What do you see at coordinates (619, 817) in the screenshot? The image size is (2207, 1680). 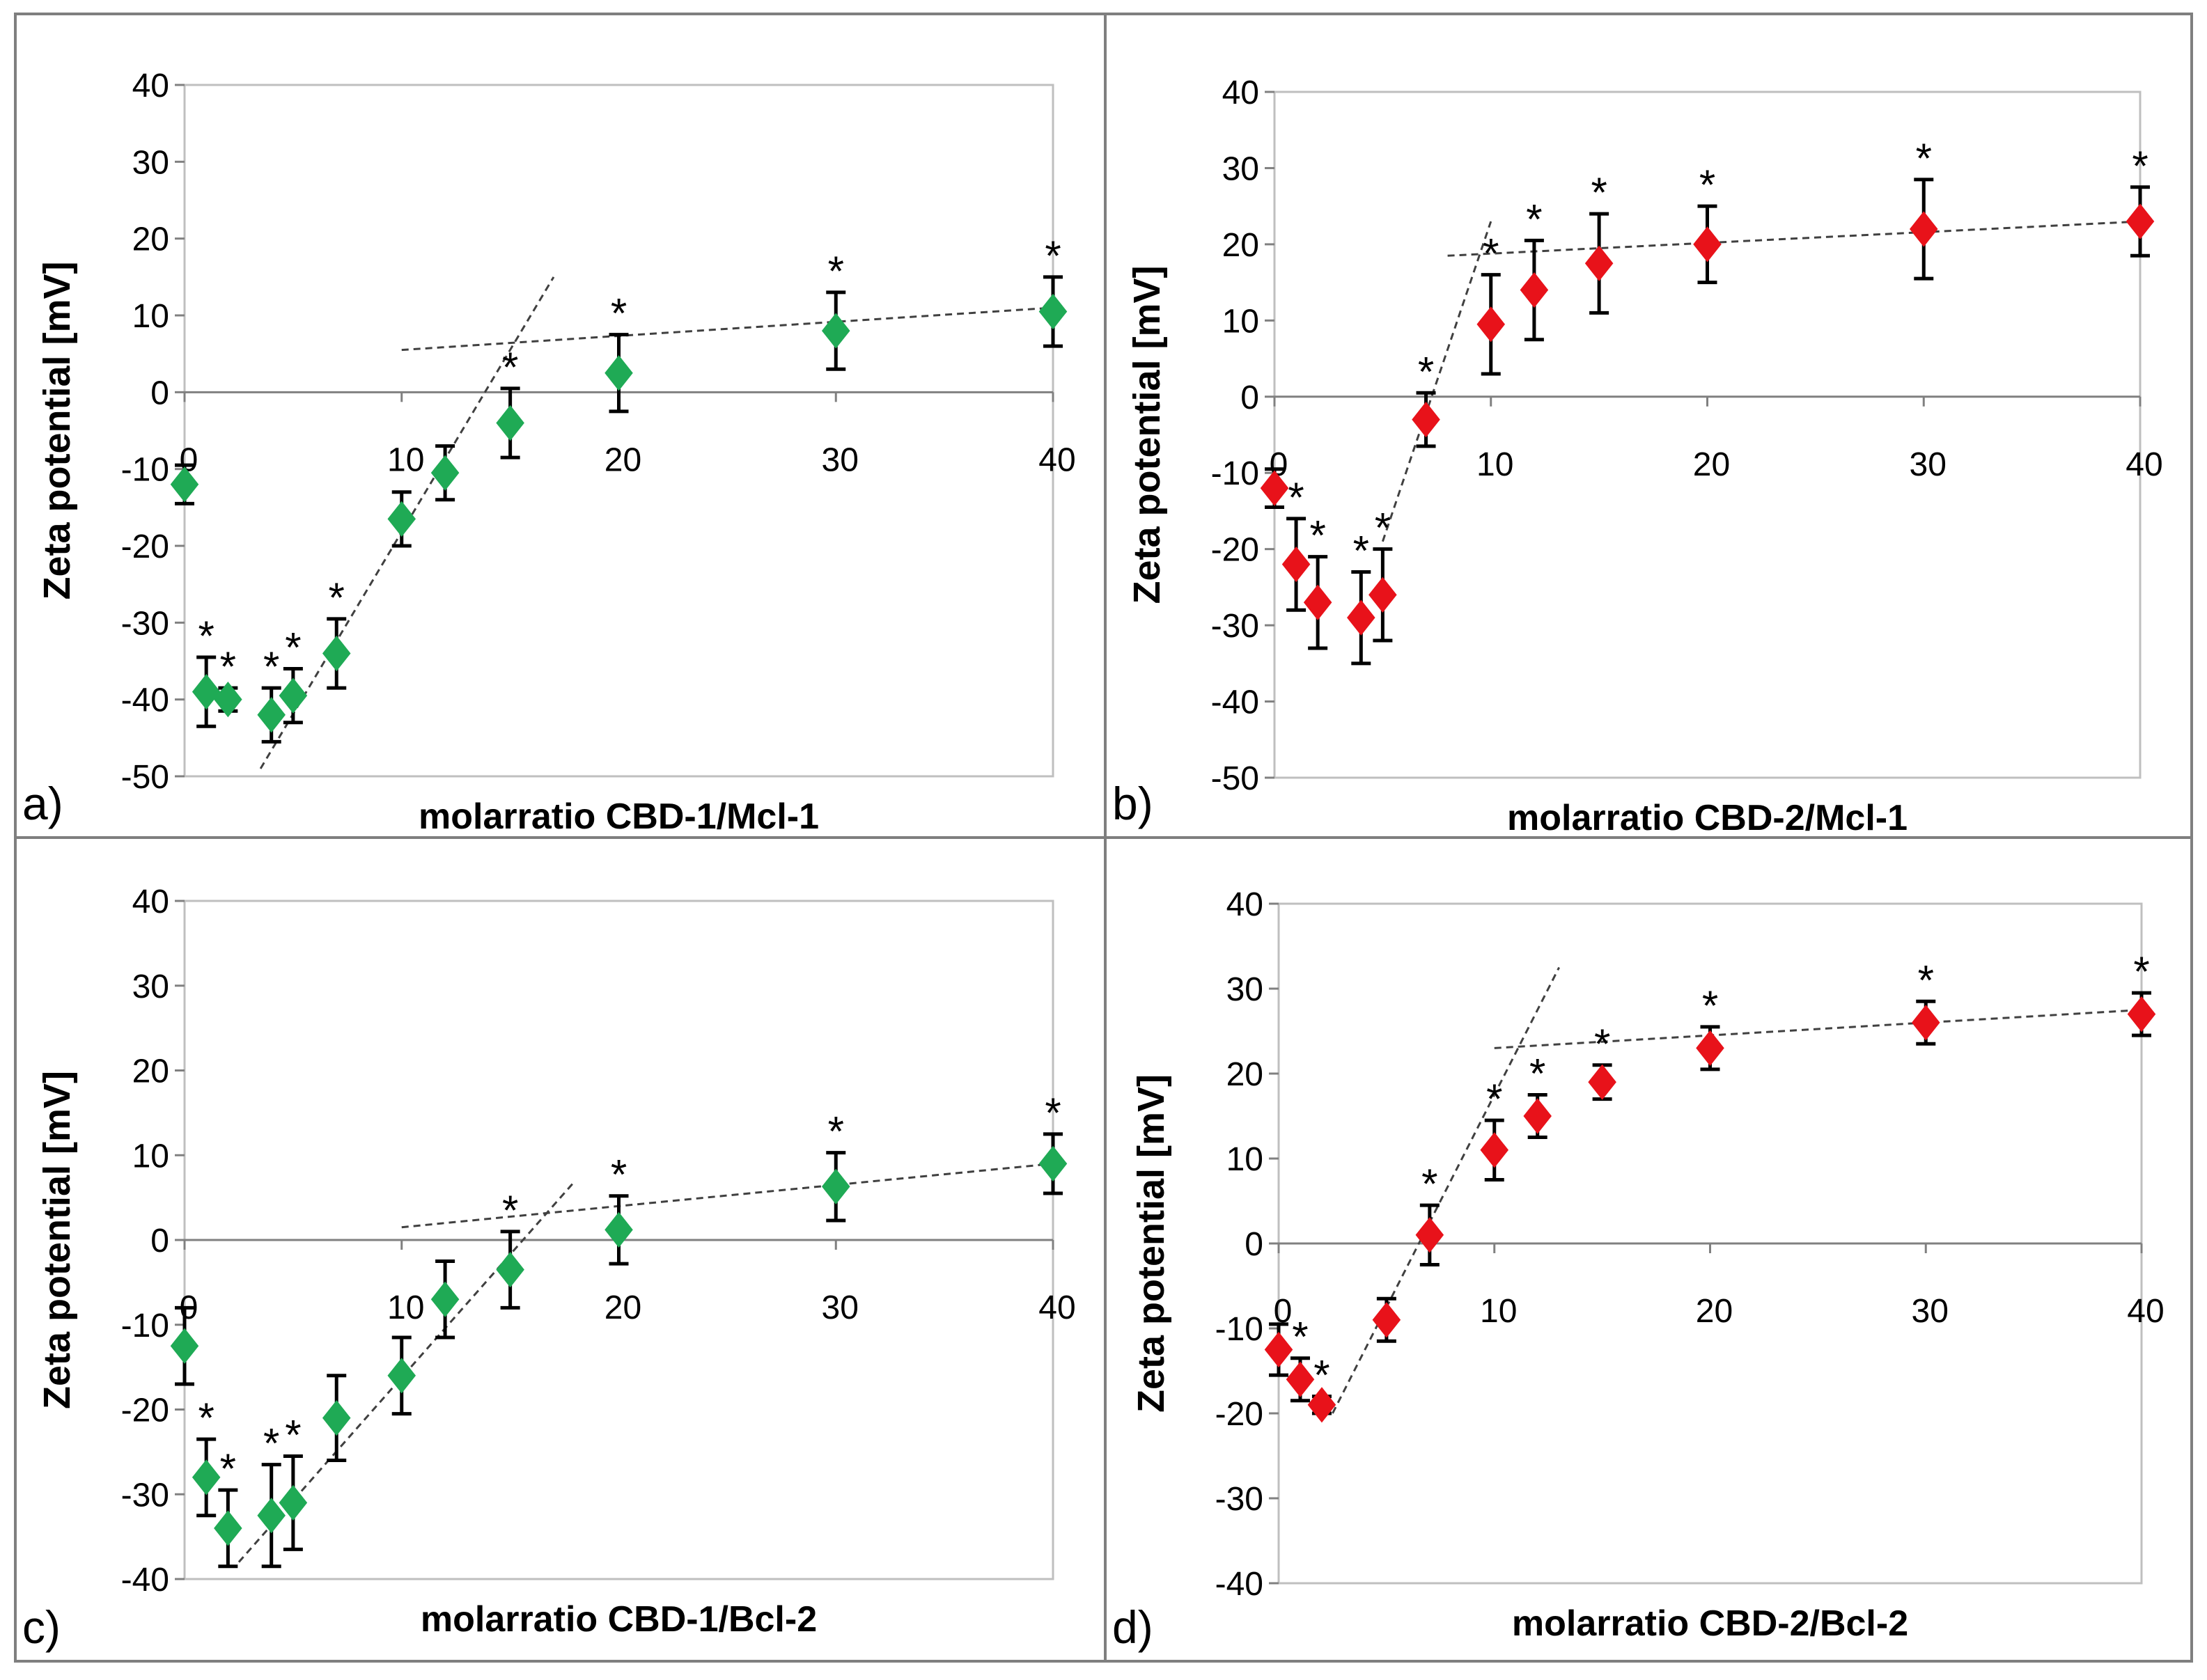 I see `x-axis-title: molarratio CBD-1/Mcl-1` at bounding box center [619, 817].